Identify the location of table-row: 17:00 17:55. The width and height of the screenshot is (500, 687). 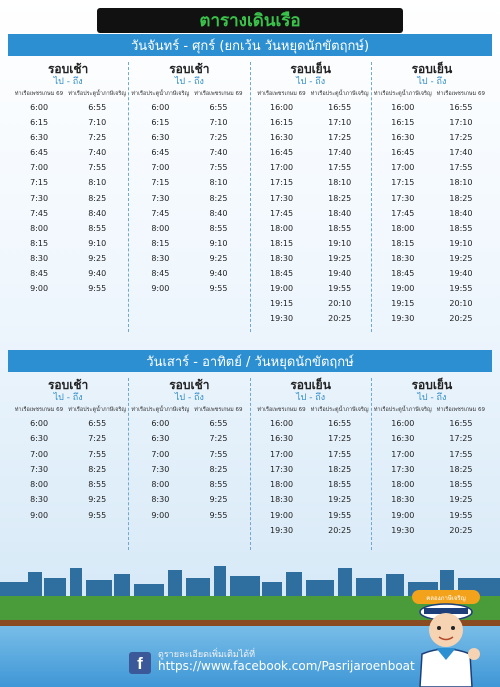
(432, 454).